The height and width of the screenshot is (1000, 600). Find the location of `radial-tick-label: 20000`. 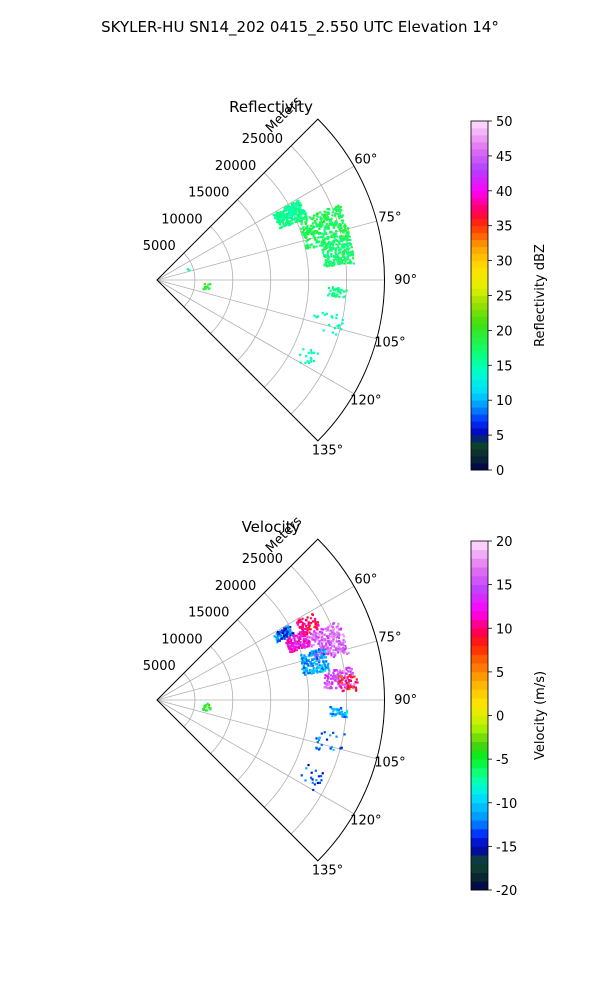

radial-tick-label: 20000 is located at coordinates (235, 166).